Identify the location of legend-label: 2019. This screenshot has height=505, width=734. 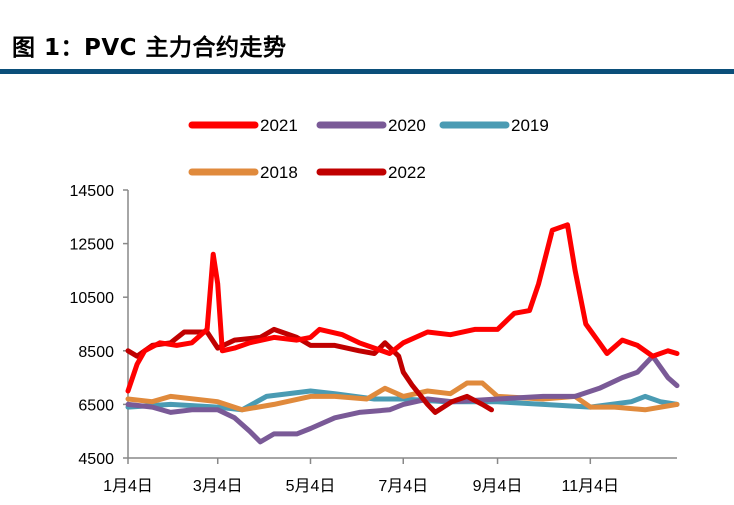
(530, 125).